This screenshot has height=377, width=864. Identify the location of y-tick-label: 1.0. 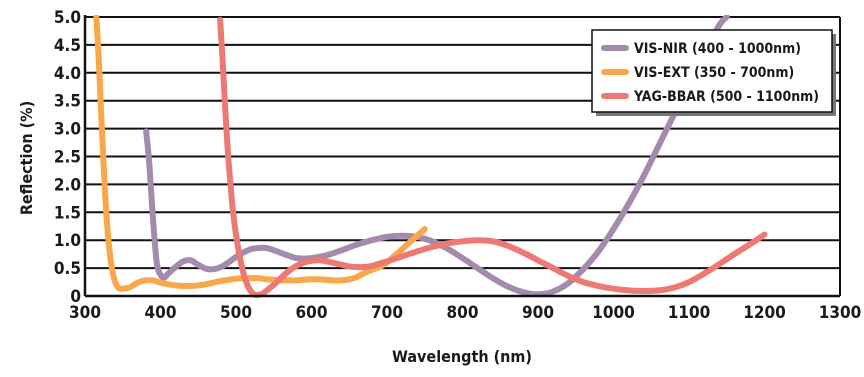
(67, 241).